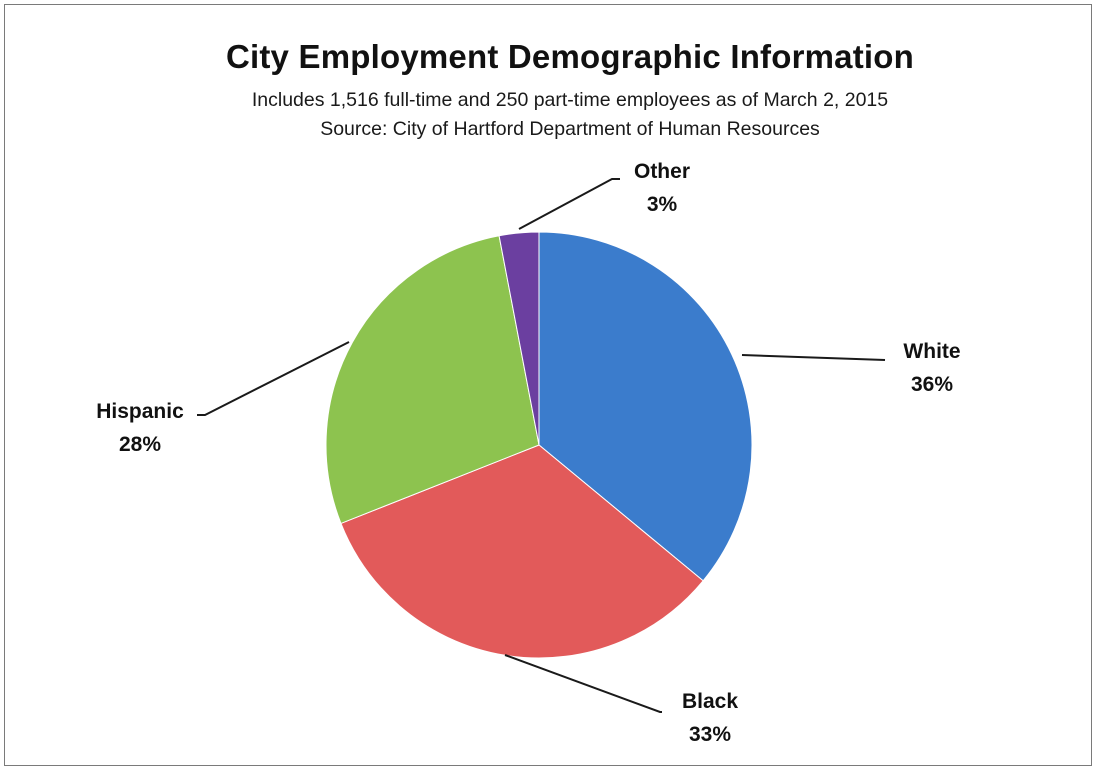 The width and height of the screenshot is (1099, 774). What do you see at coordinates (570, 56) in the screenshot?
I see `chart-title: City Employment Demographic Information` at bounding box center [570, 56].